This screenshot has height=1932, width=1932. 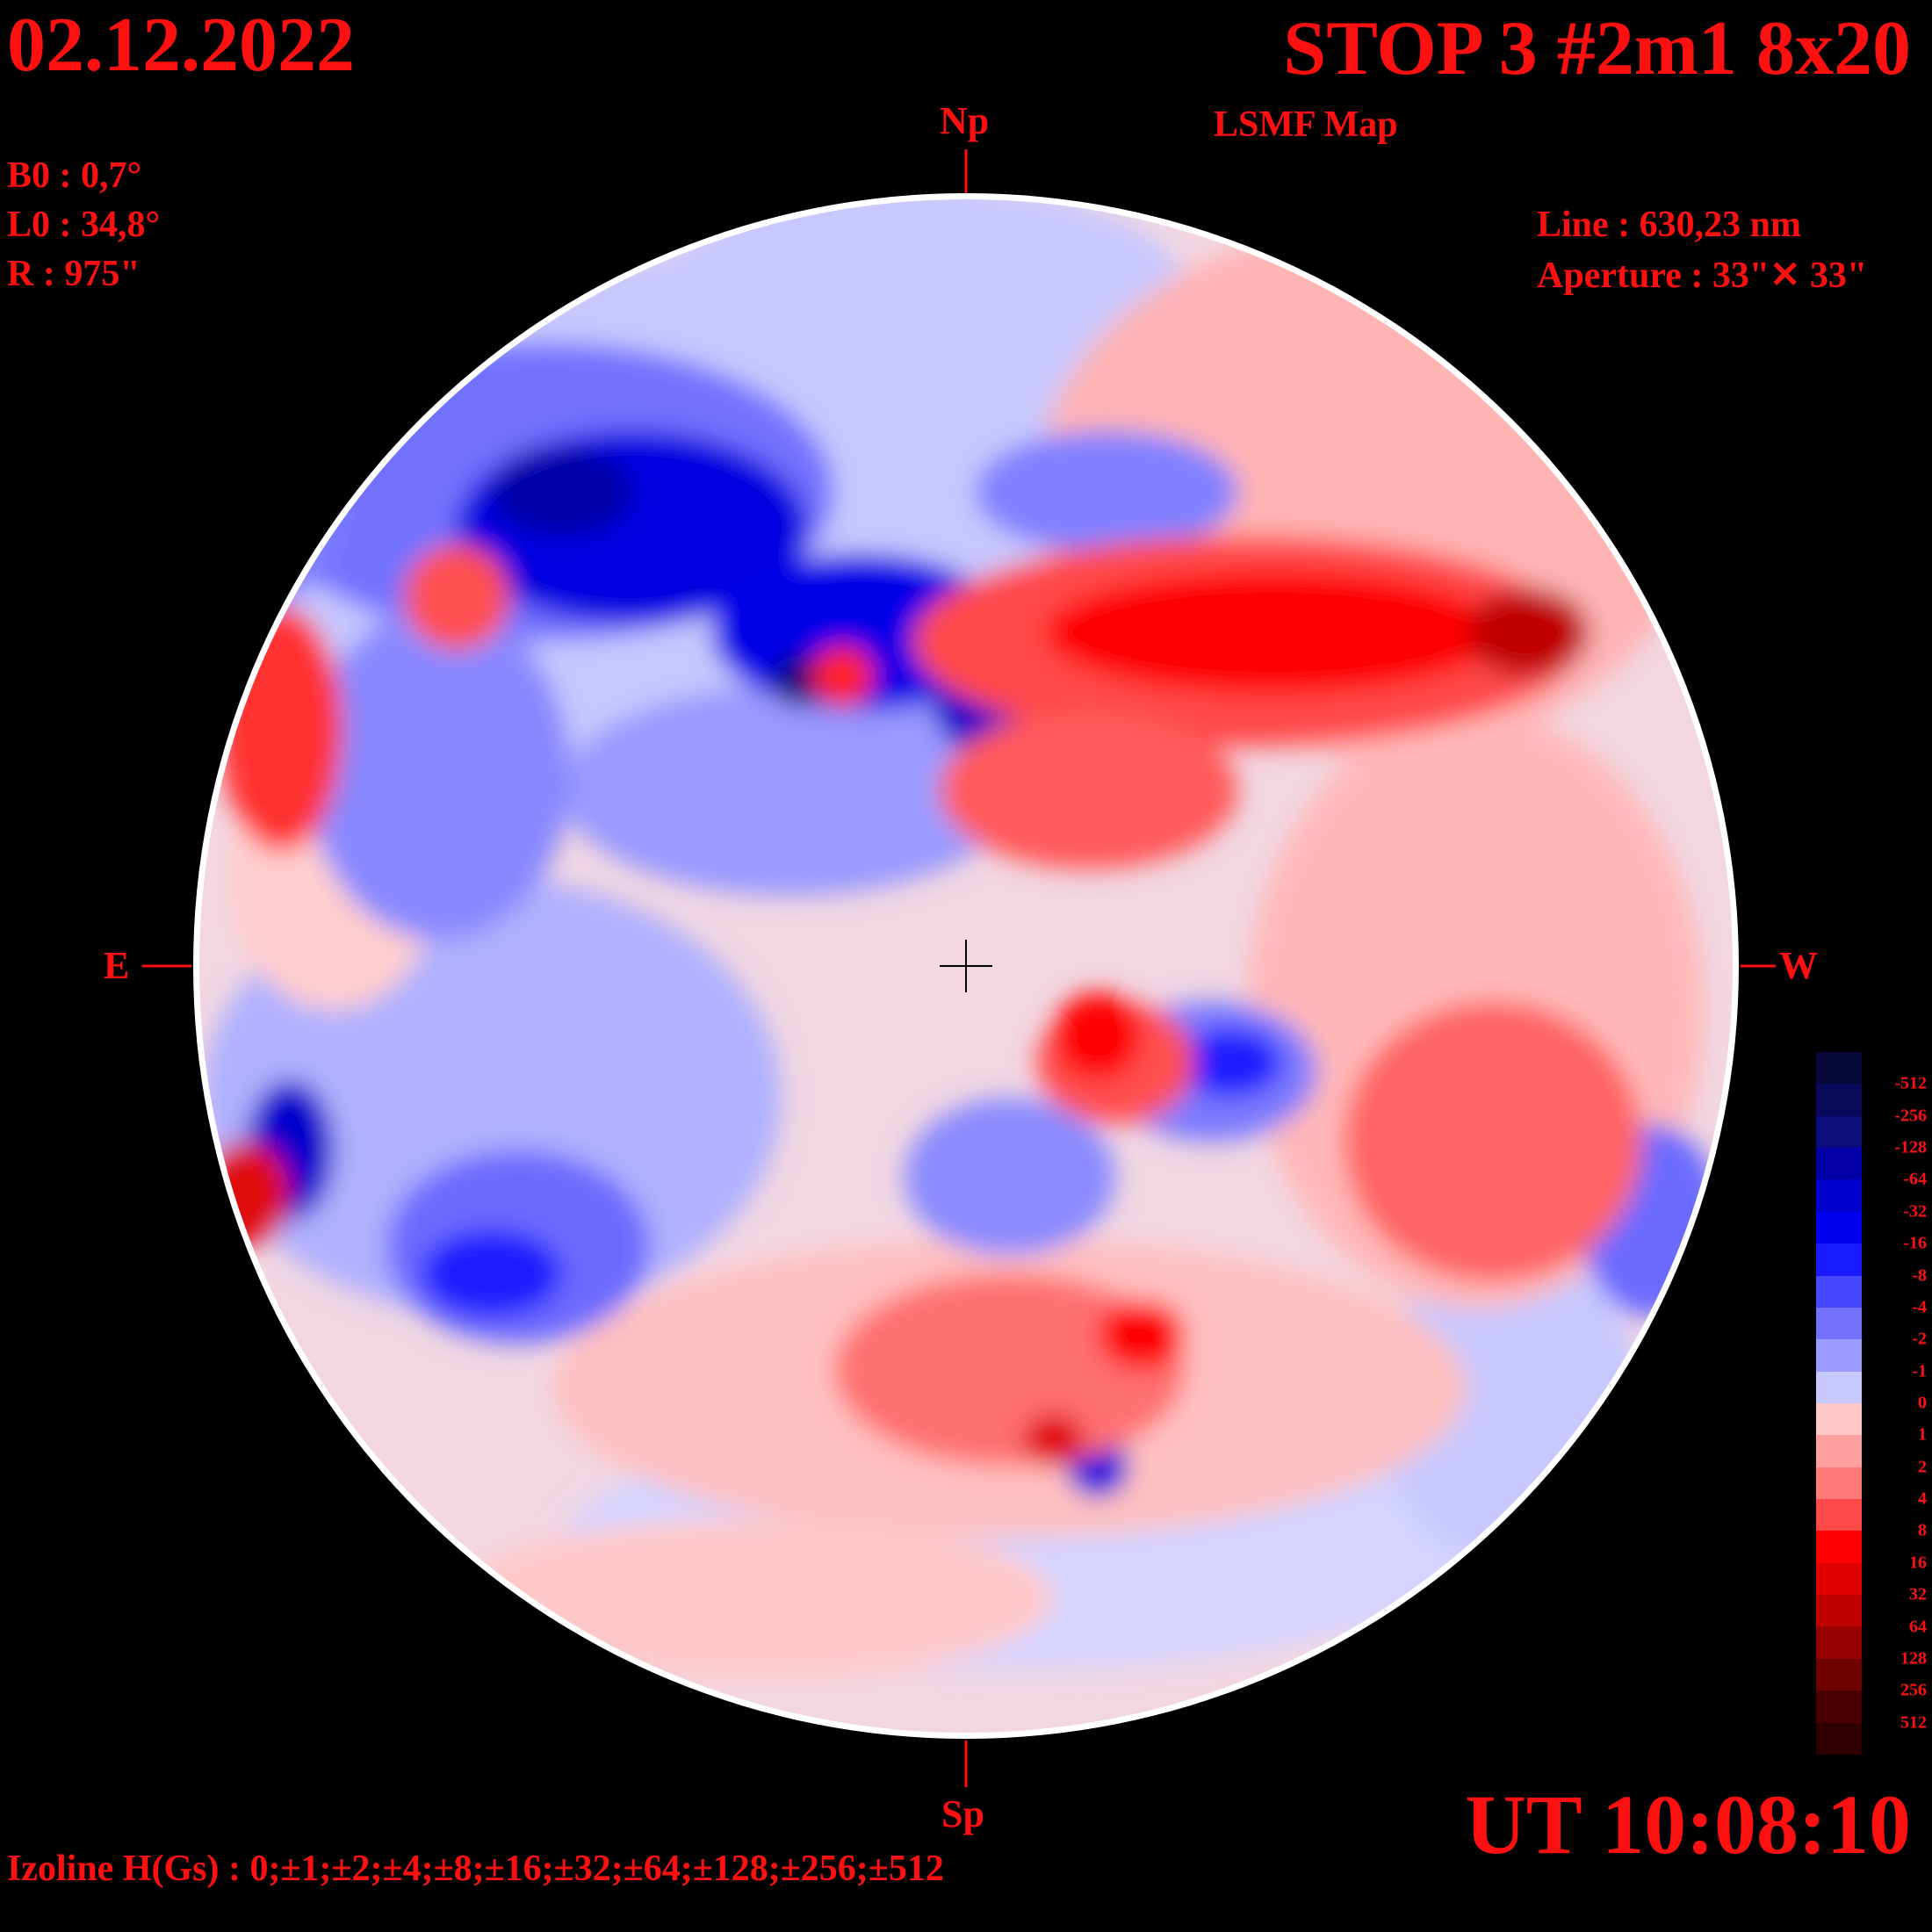 What do you see at coordinates (1923, 1403) in the screenshot?
I see `legend-label: 0` at bounding box center [1923, 1403].